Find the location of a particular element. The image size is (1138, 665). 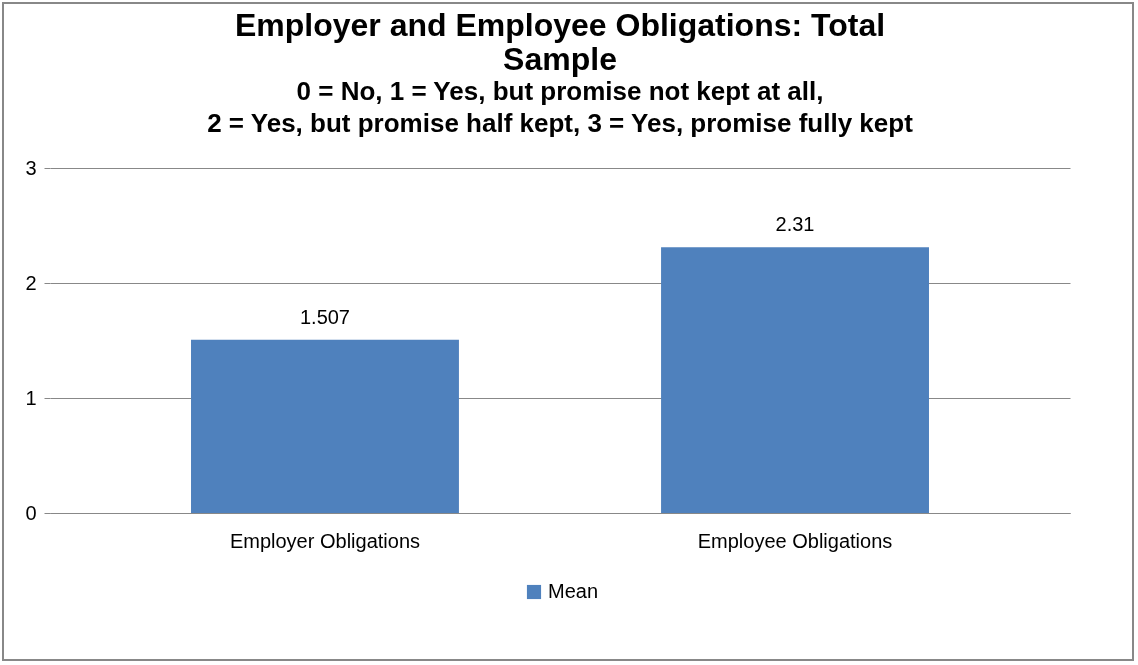

y-tick-label: 1 is located at coordinates (31, 397).